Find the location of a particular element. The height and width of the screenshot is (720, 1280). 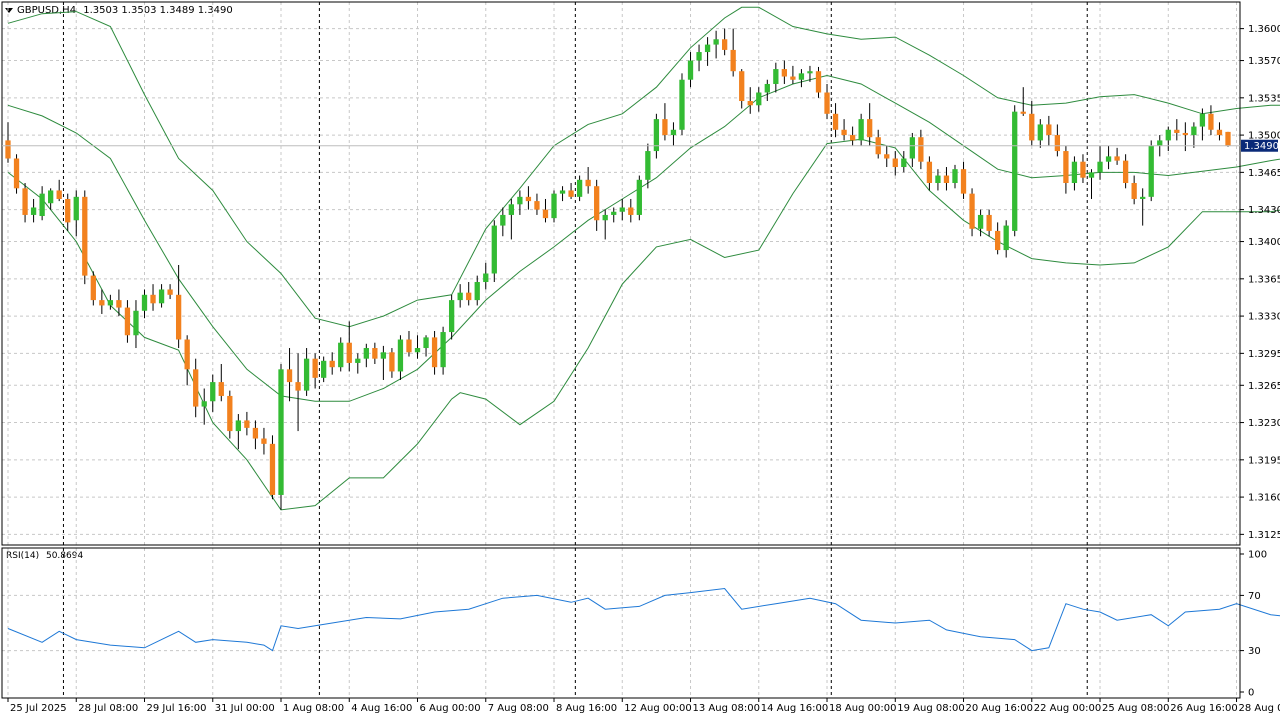

rsi-tick-label: 0 is located at coordinates (1251, 693).